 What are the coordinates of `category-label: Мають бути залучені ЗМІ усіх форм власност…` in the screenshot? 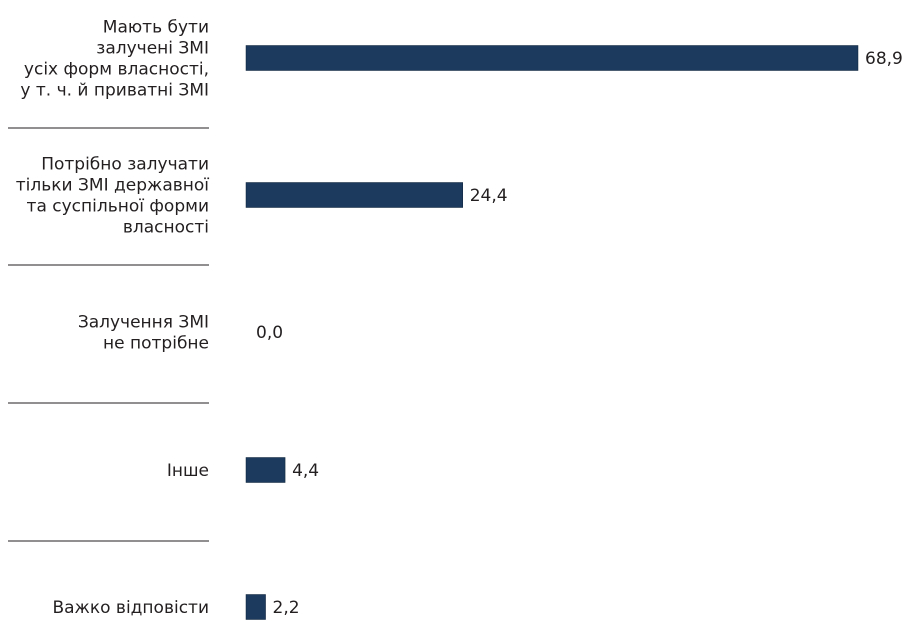 It's located at (114, 59).